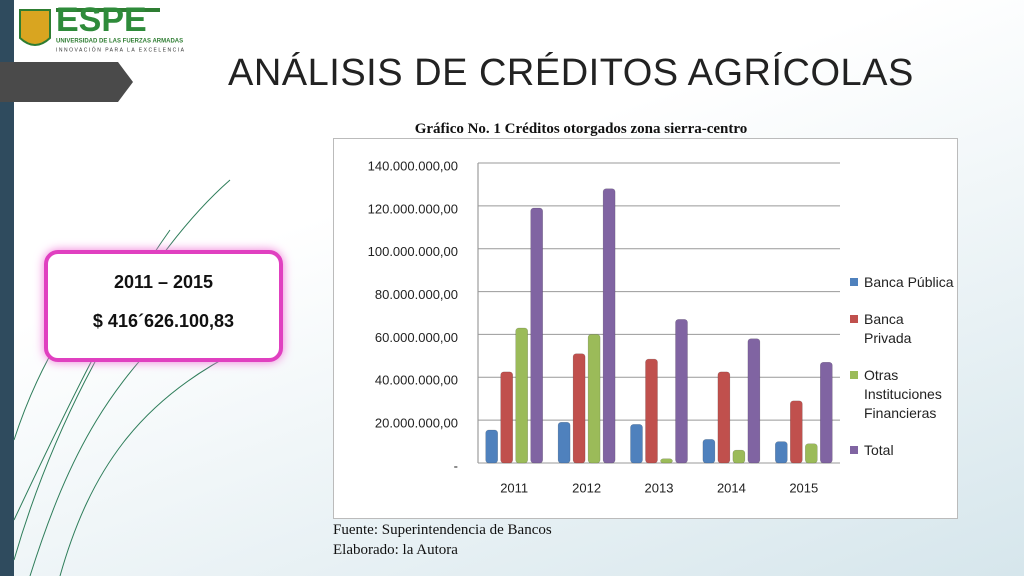  What do you see at coordinates (416, 337) in the screenshot?
I see `y-tick-label: 60.000.000,00` at bounding box center [416, 337].